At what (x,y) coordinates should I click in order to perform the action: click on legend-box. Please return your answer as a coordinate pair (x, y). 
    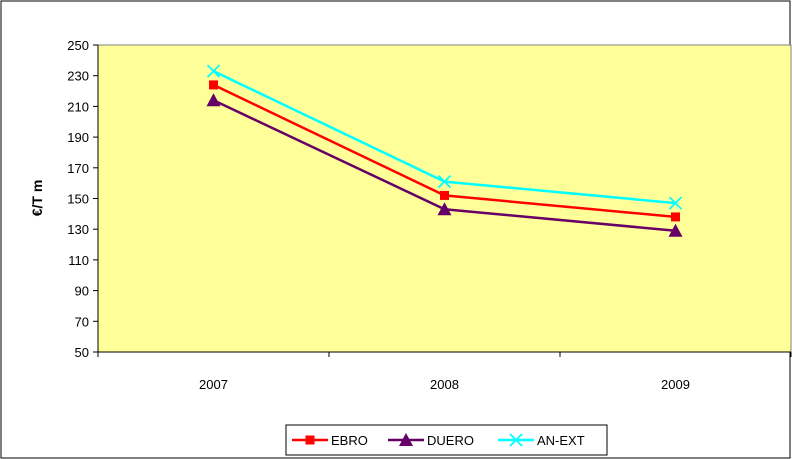
    Looking at the image, I should click on (446, 440).